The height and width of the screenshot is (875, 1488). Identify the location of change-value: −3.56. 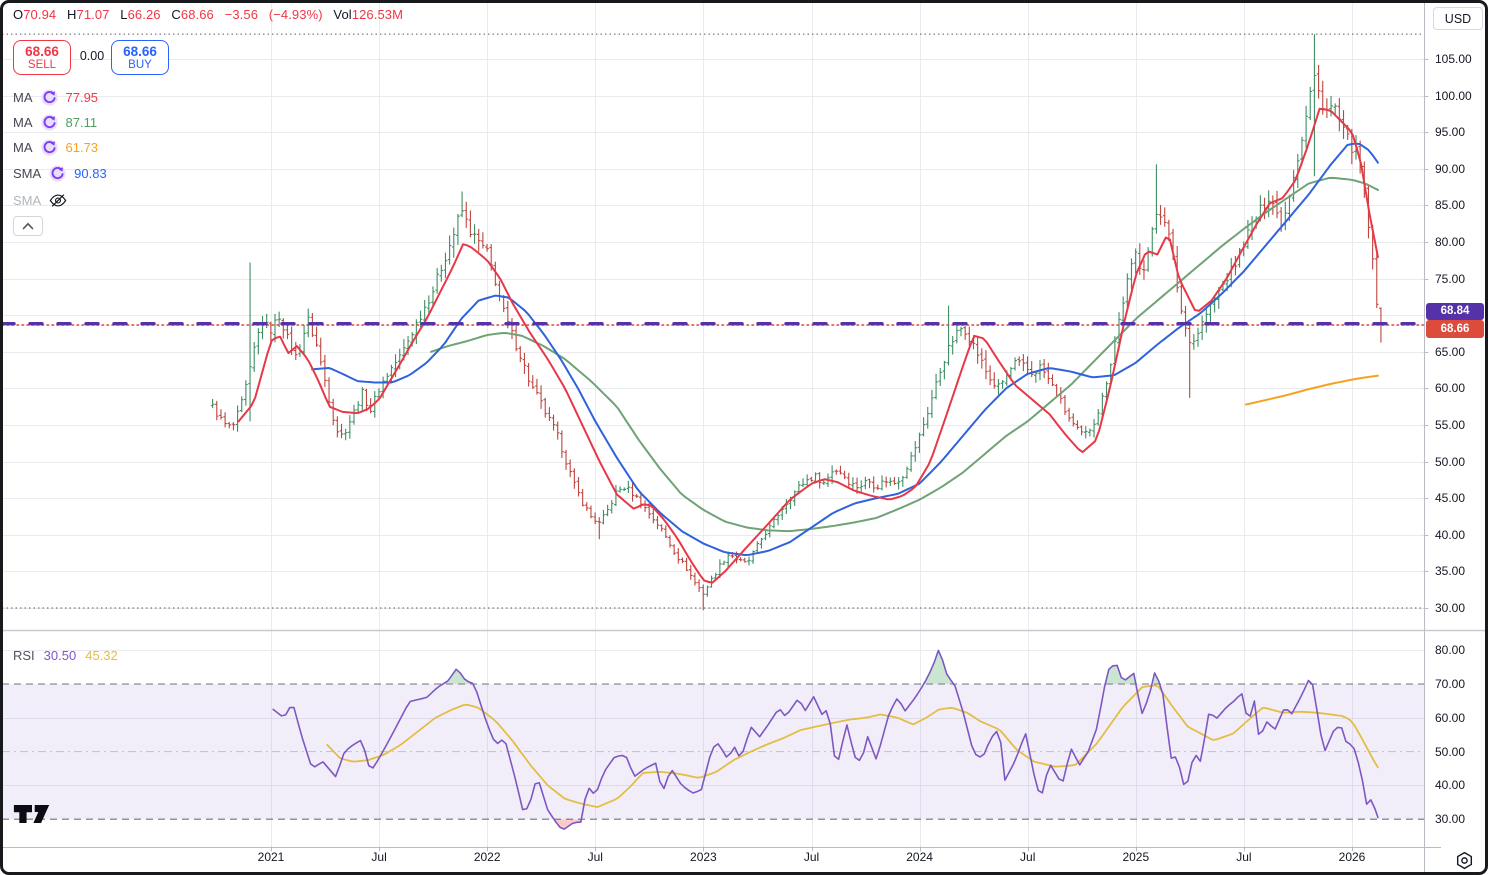
(241, 14).